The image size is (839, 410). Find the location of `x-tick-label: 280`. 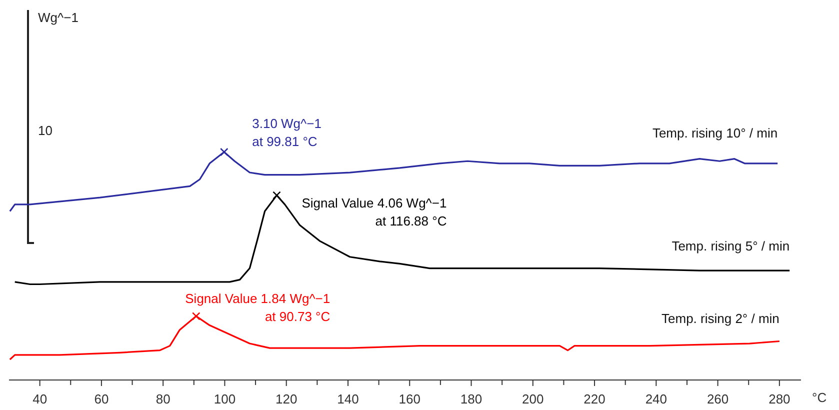

x-tick-label: 280 is located at coordinates (779, 398).